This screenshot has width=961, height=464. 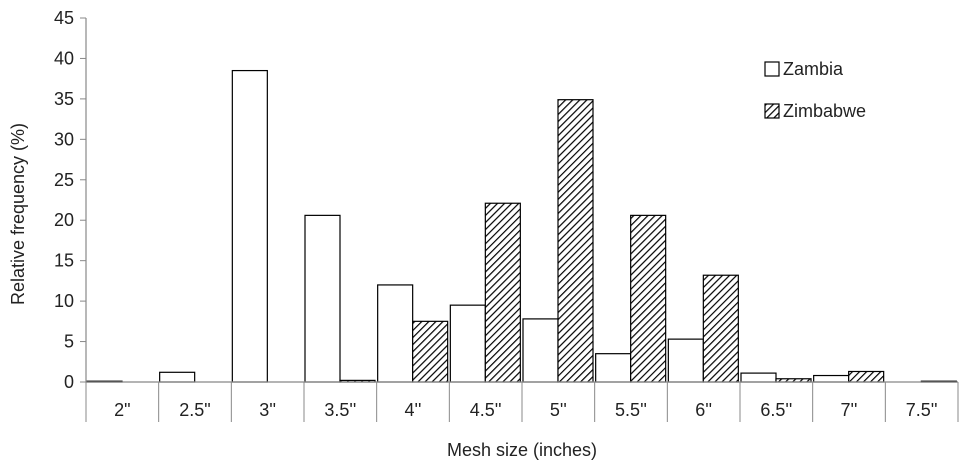 I want to click on x-tick-label: 6.5'', so click(x=776, y=410).